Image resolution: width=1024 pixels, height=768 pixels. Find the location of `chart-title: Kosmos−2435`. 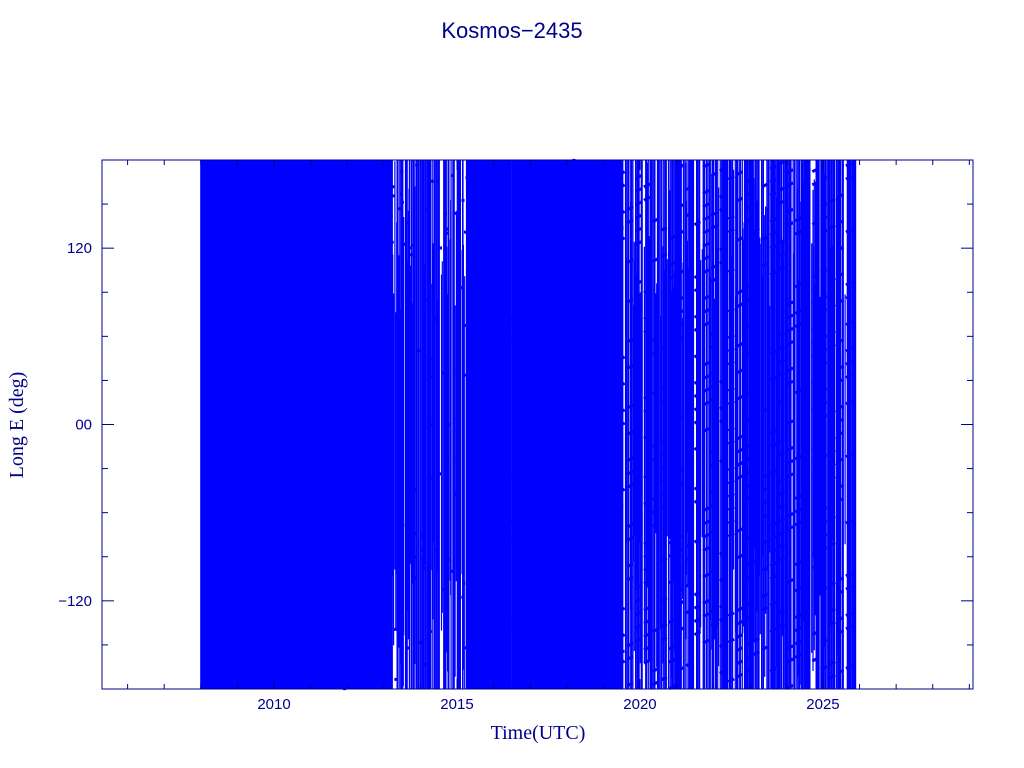

chart-title: Kosmos−2435 is located at coordinates (511, 30).